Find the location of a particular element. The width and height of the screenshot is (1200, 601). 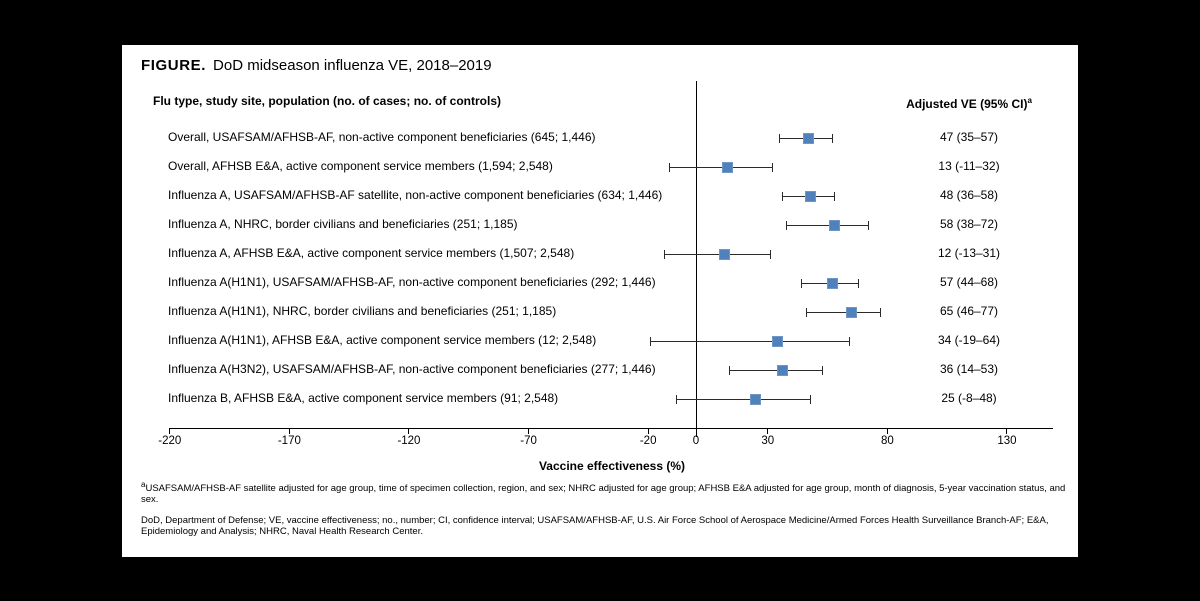

ve-value: 25 (-8–48) is located at coordinates (969, 398).